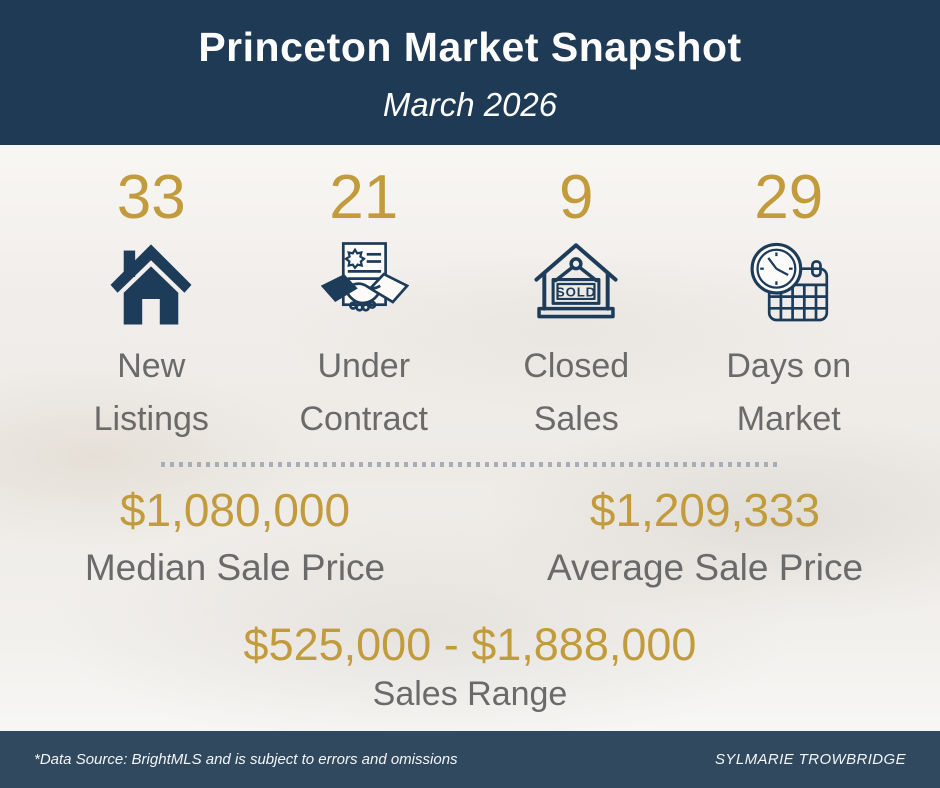 The height and width of the screenshot is (788, 940). I want to click on new-listings-value: 33, so click(151, 197).